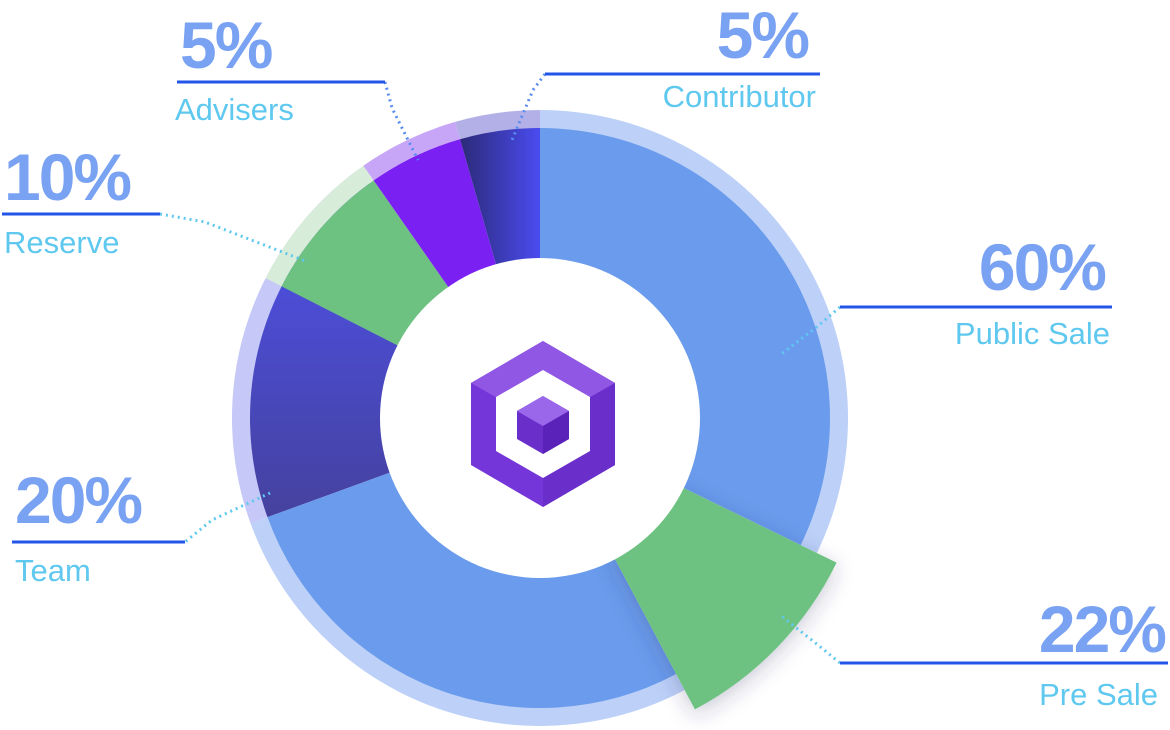 This screenshot has height=730, width=1170. What do you see at coordinates (67, 177) in the screenshot?
I see `reserve-percent: 10%` at bounding box center [67, 177].